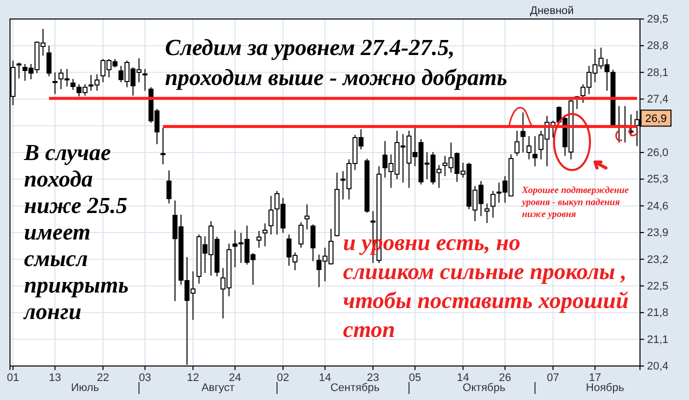  Describe the element at coordinates (336, 62) in the screenshot. I see `annotation: Следим за уровнем 27.4-27.5, проходим выше - можно добрать` at that location.